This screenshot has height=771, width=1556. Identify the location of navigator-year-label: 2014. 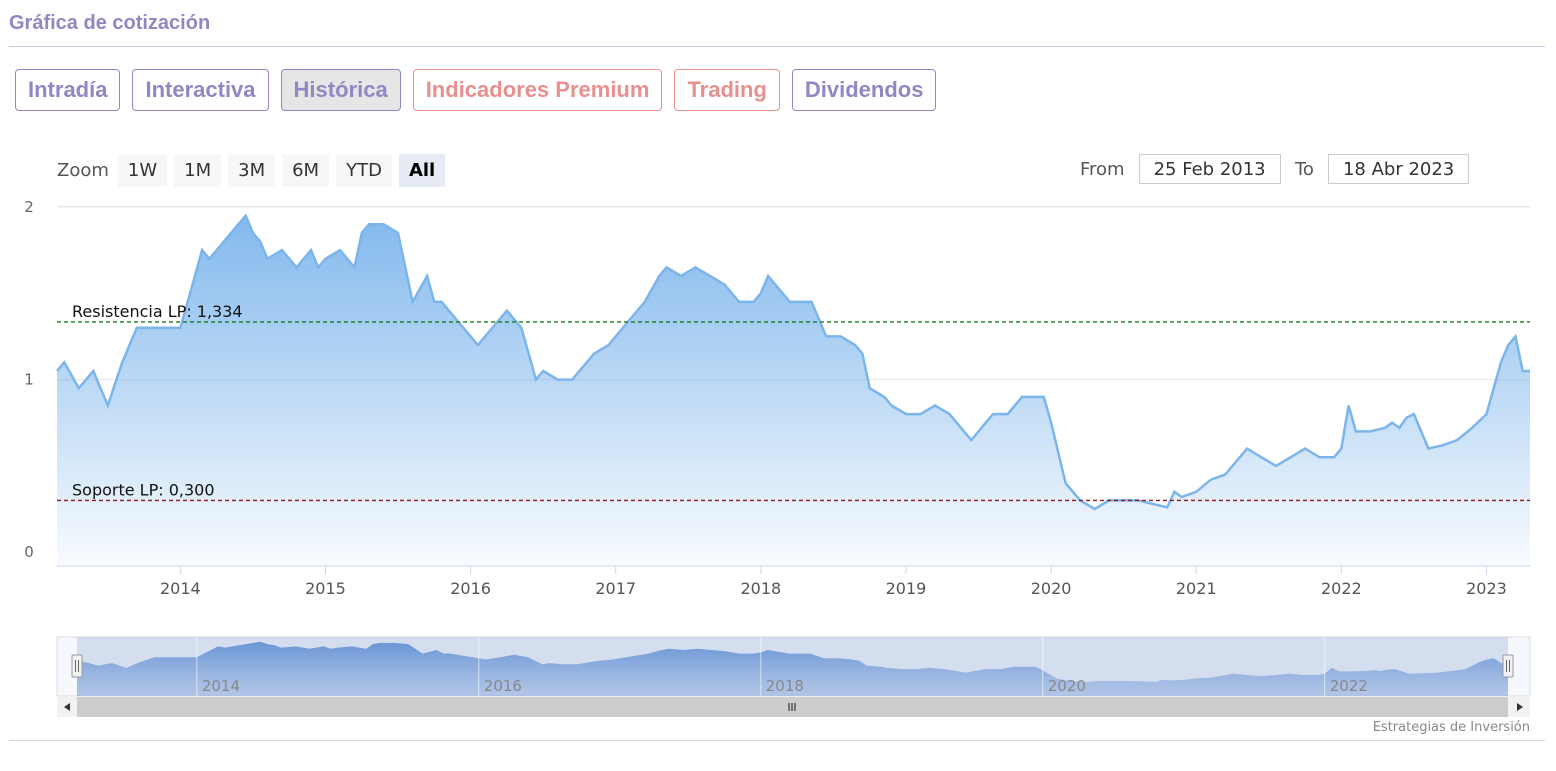
(221, 686).